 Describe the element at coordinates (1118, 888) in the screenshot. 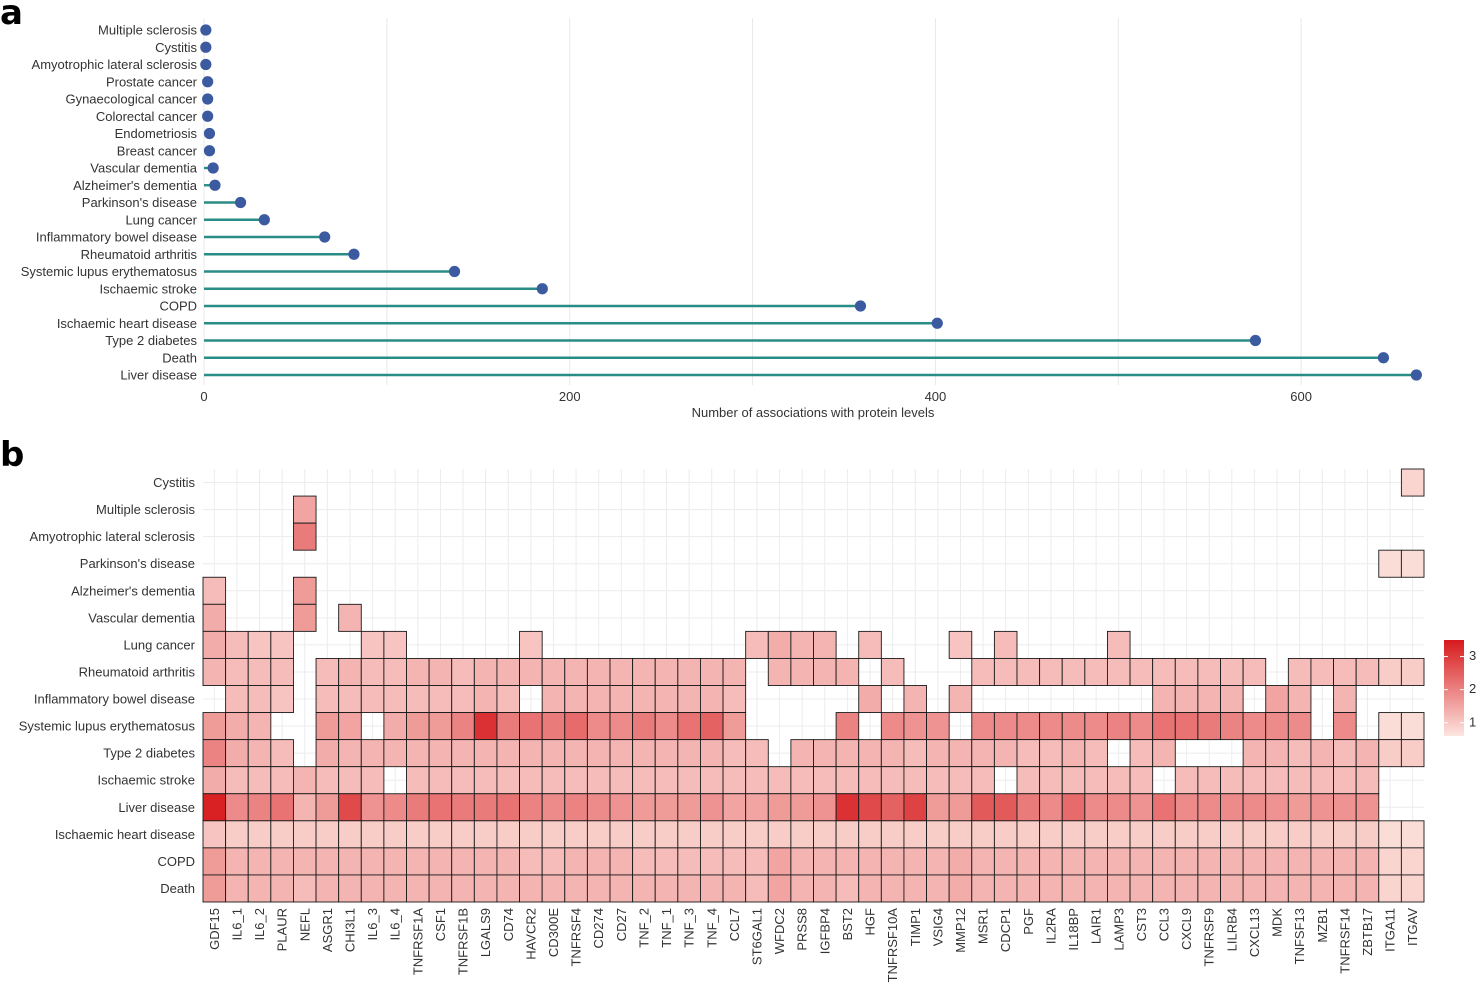

I see `cell-death-lamp3` at that location.